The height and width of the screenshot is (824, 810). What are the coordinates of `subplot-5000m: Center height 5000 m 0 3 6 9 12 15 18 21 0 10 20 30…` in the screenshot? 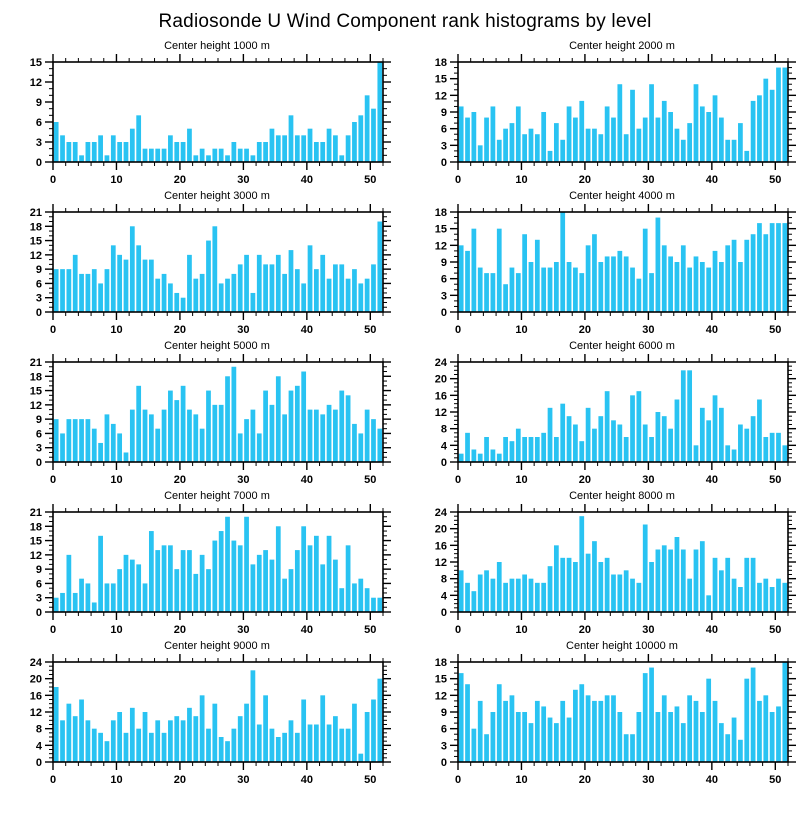 It's located at (202, 414).